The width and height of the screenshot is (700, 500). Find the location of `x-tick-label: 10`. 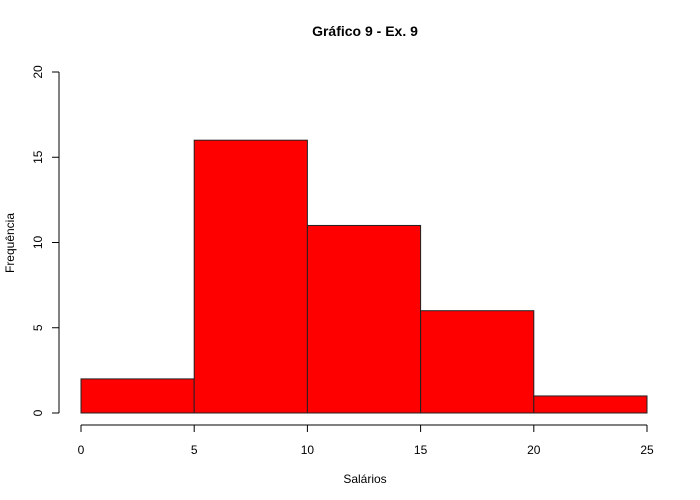

x-tick-label: 10 is located at coordinates (308, 450).